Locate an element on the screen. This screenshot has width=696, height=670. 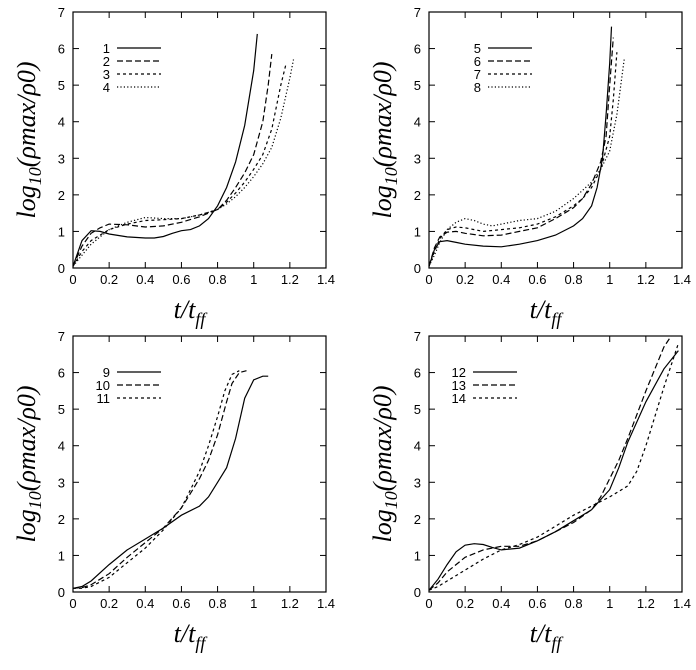
legend-label: 2 is located at coordinates (106, 61).